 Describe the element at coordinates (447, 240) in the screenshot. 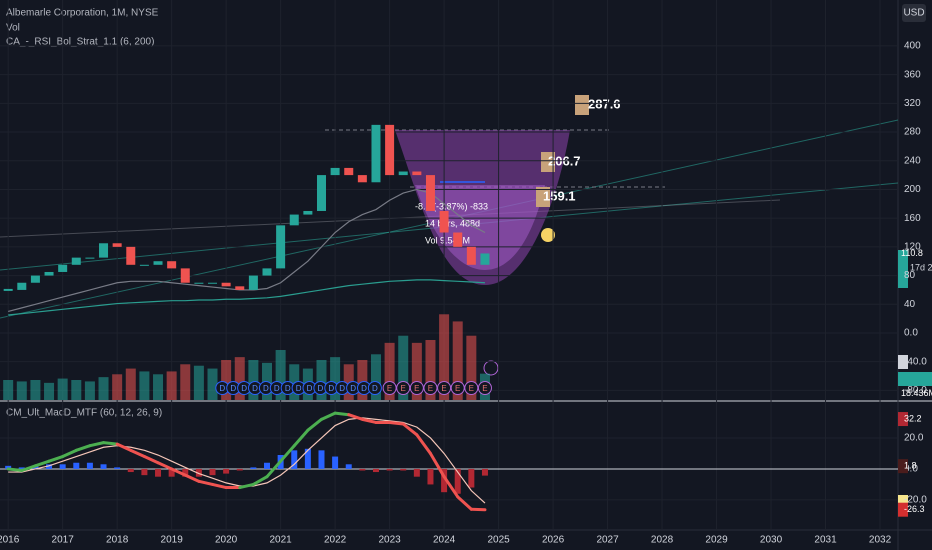

I see `measure-text: Vol 9.547M` at that location.